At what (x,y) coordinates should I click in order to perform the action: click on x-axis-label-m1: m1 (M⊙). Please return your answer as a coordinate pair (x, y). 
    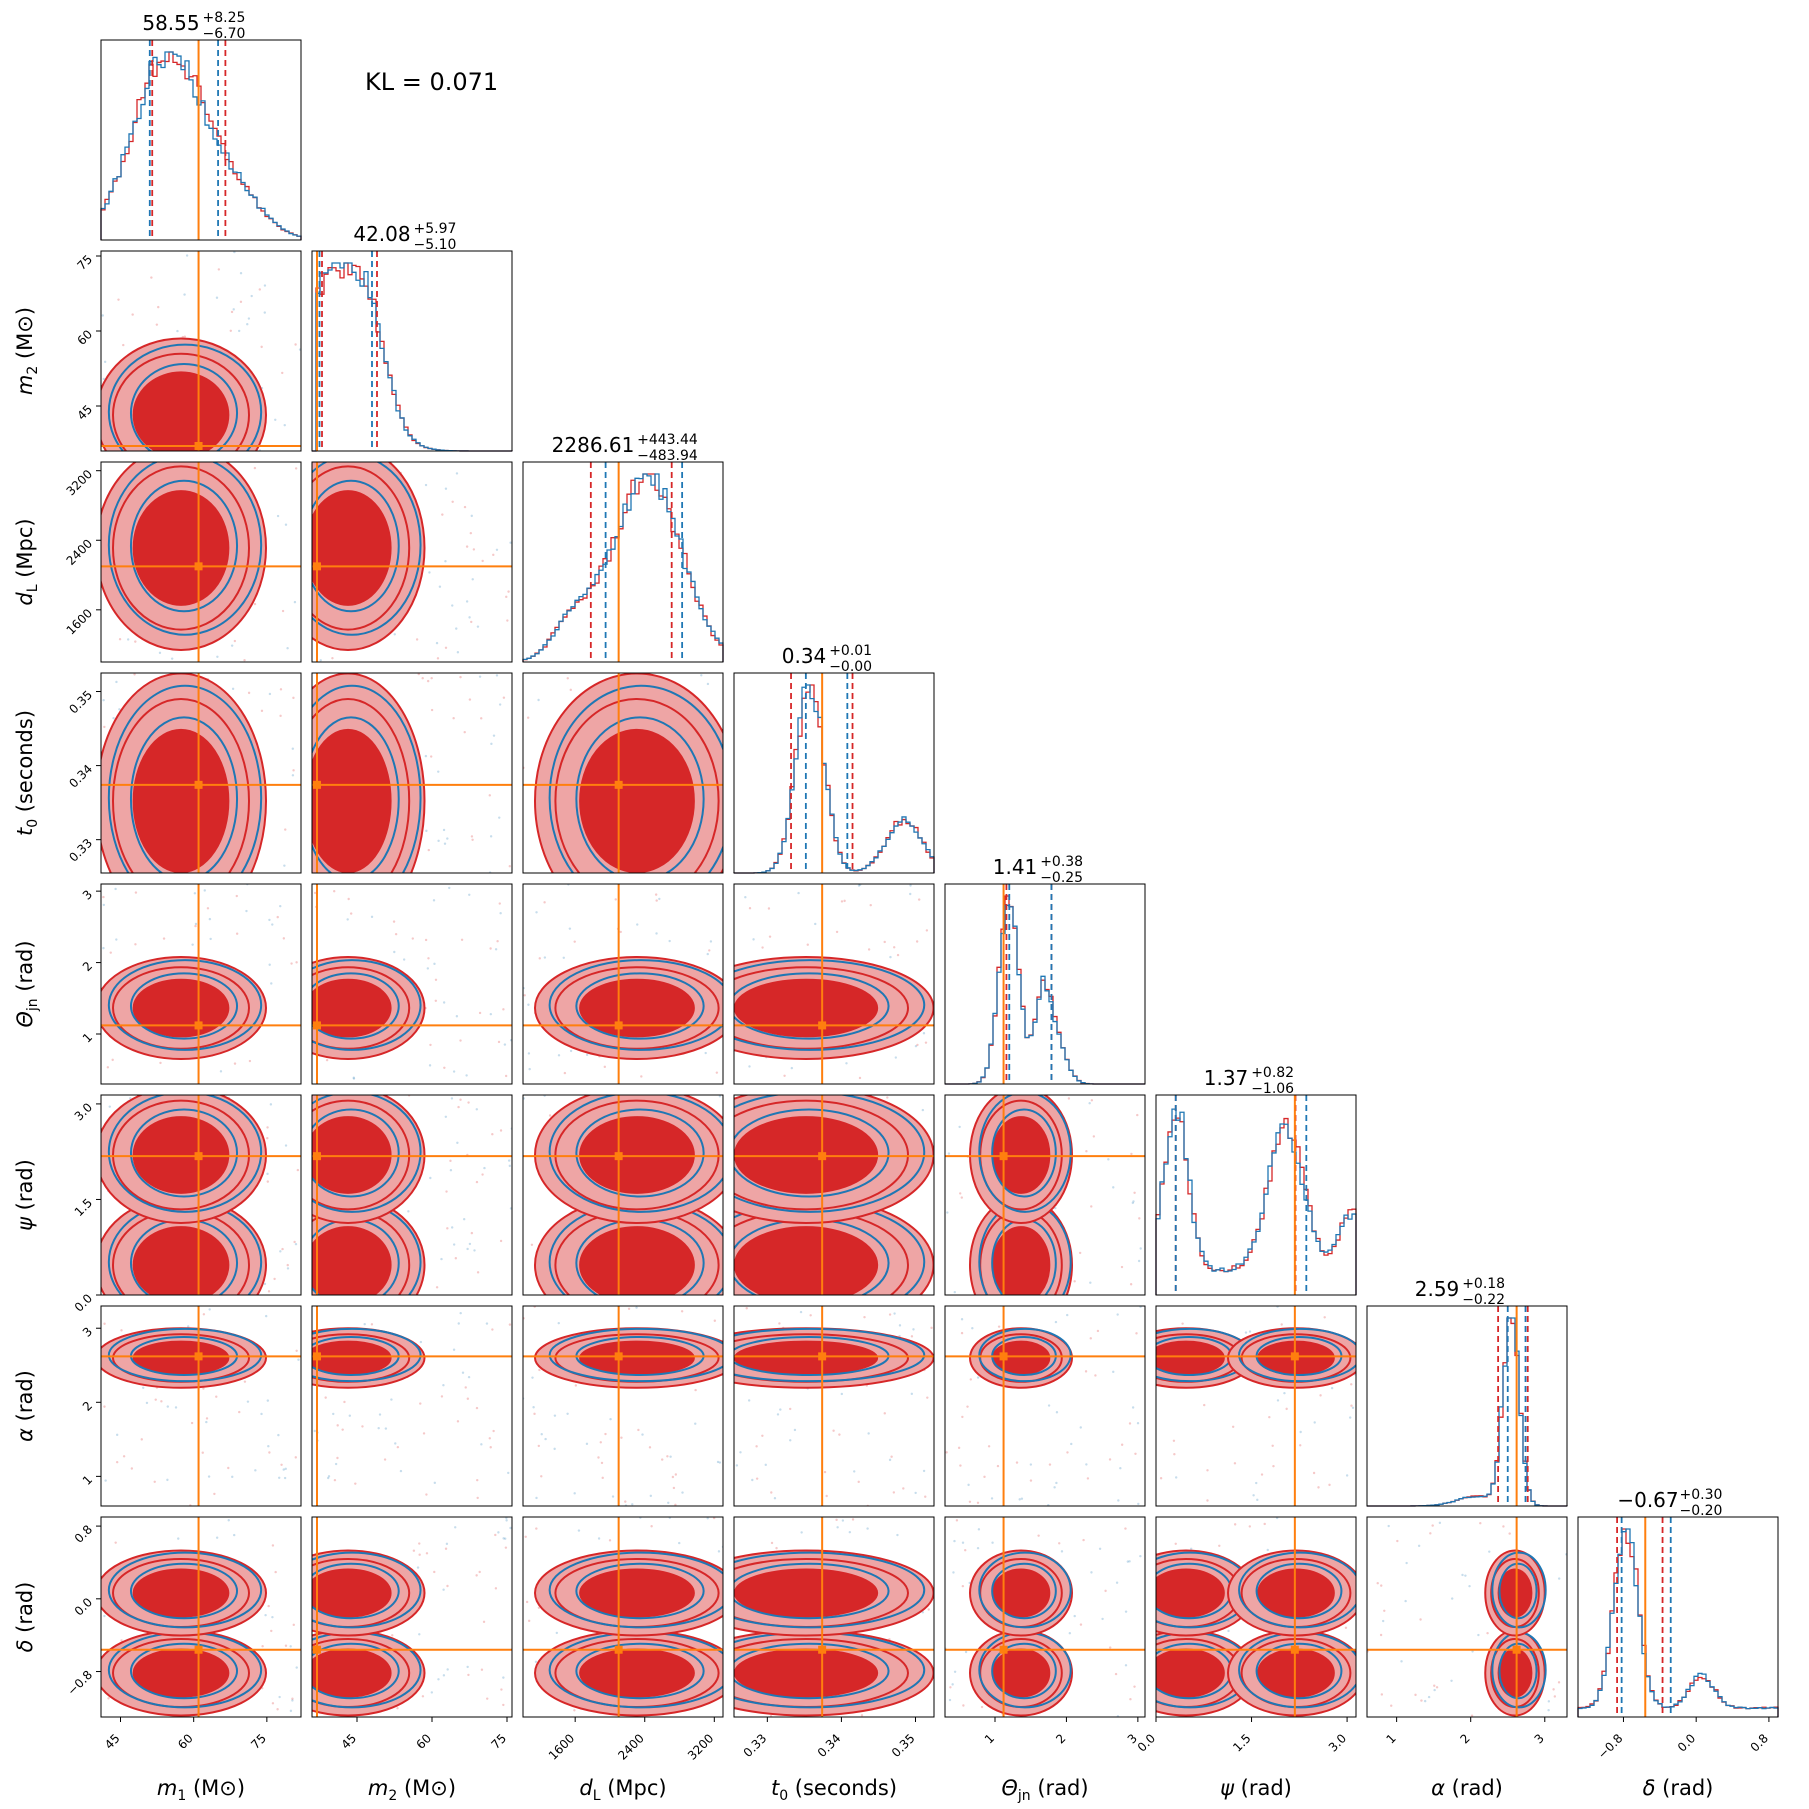
    Looking at the image, I should click on (201, 1790).